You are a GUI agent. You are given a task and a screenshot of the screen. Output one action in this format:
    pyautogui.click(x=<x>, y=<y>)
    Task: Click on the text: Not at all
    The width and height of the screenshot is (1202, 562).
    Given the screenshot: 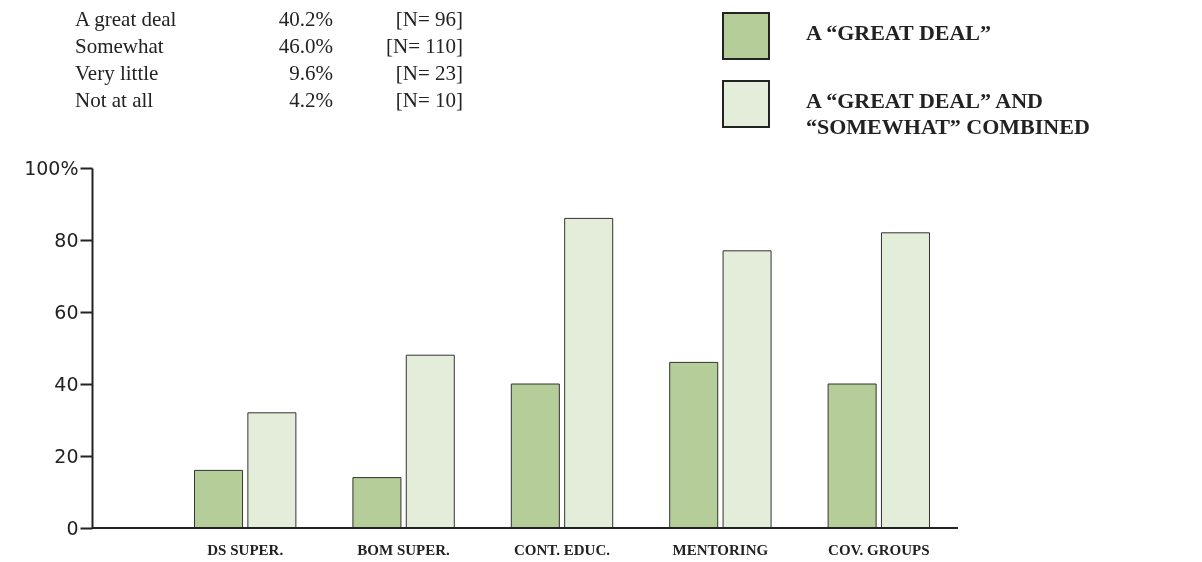 What is the action you would take?
    pyautogui.click(x=115, y=100)
    